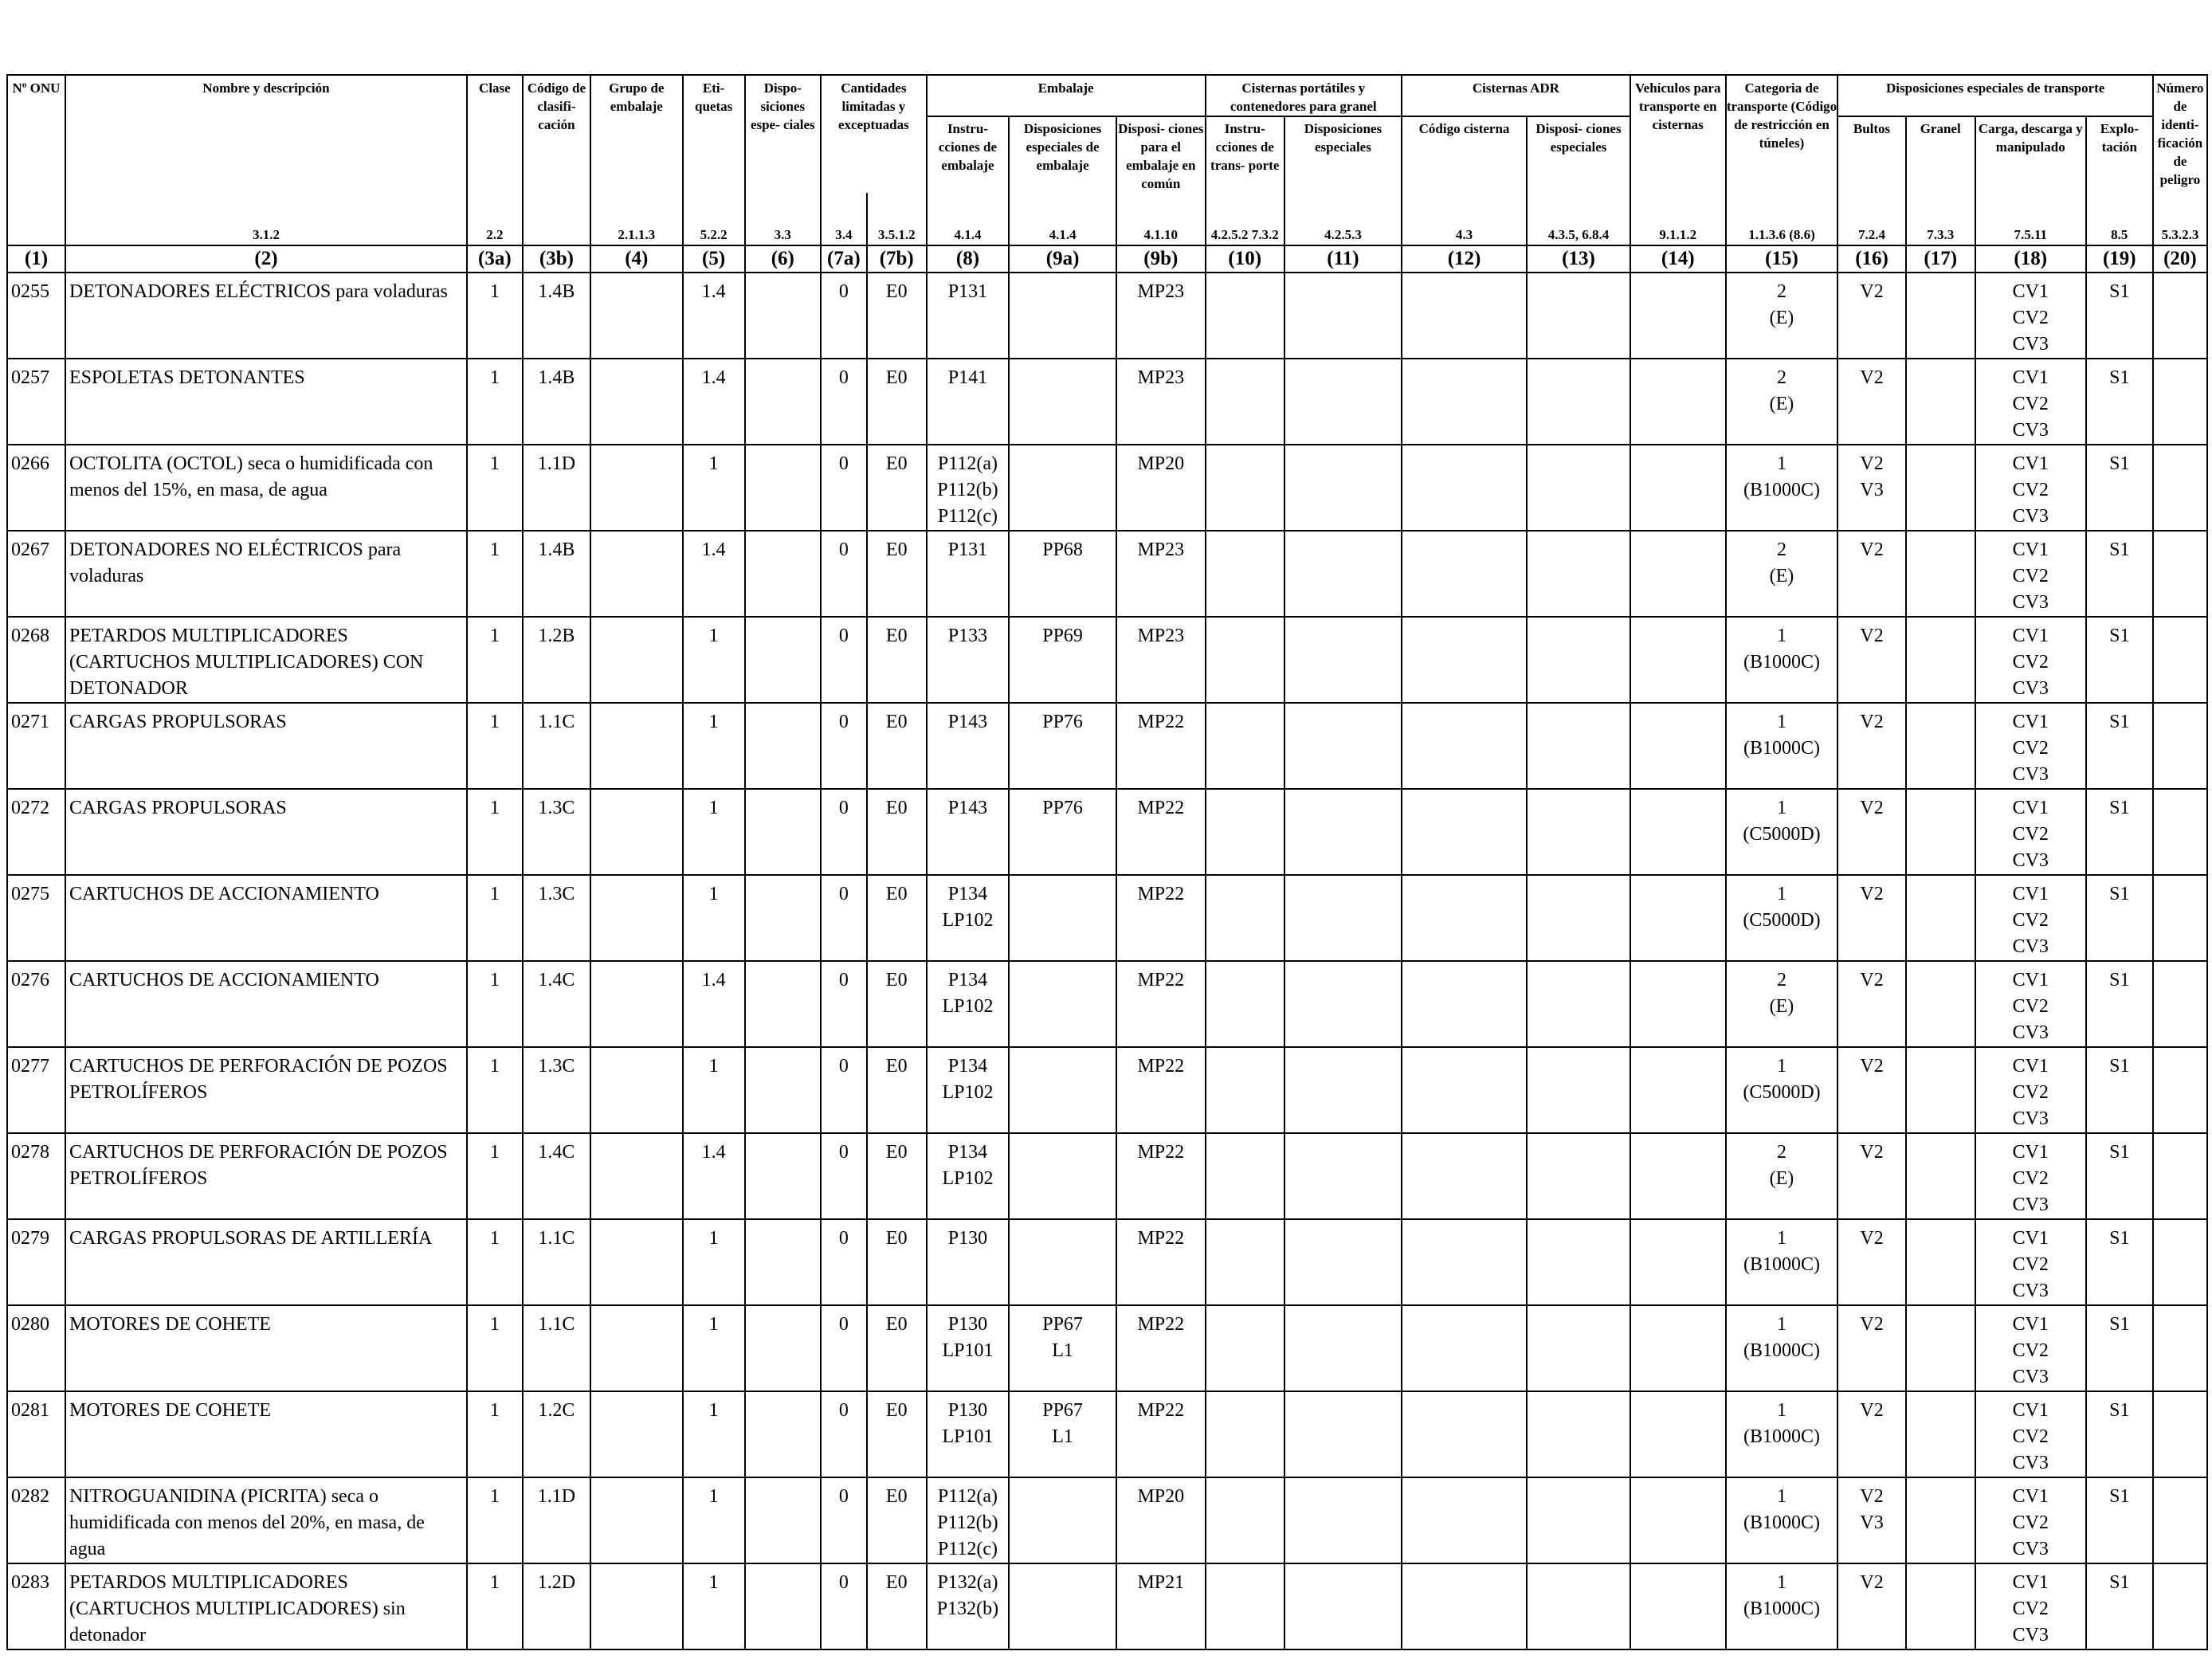 Image resolution: width=2212 pixels, height=1671 pixels. Describe the element at coordinates (1244, 219) in the screenshot. I see `ref-cp-instr: 4.2.5.2 7.3.2` at that location.